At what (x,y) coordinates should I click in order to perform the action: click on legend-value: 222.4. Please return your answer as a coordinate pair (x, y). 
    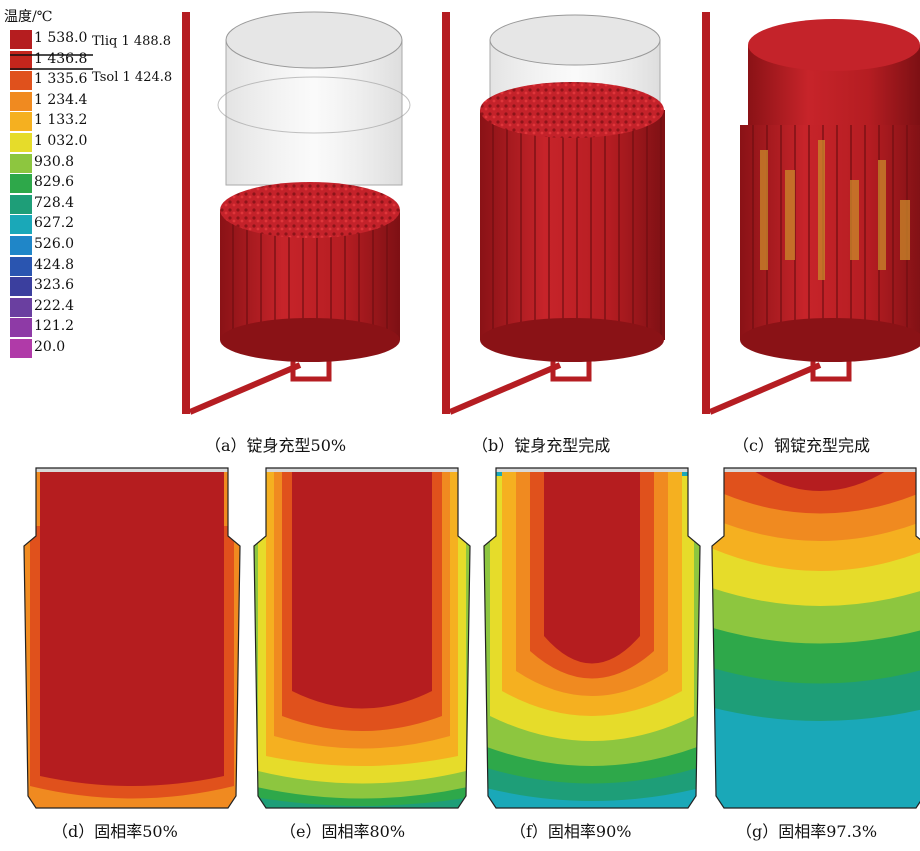
    Looking at the image, I should click on (54, 305).